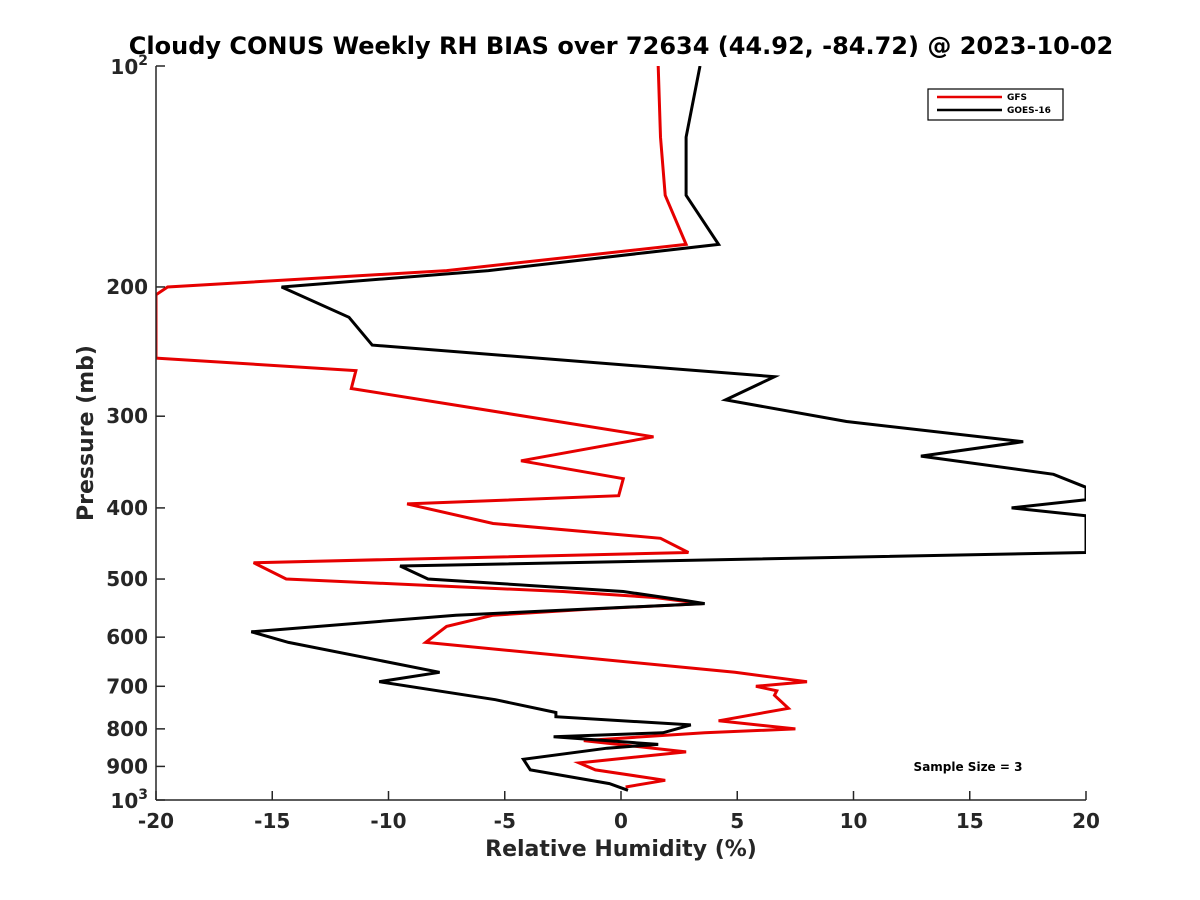  What do you see at coordinates (86, 433) in the screenshot?
I see `y-axis-label: Pressure (mb)` at bounding box center [86, 433].